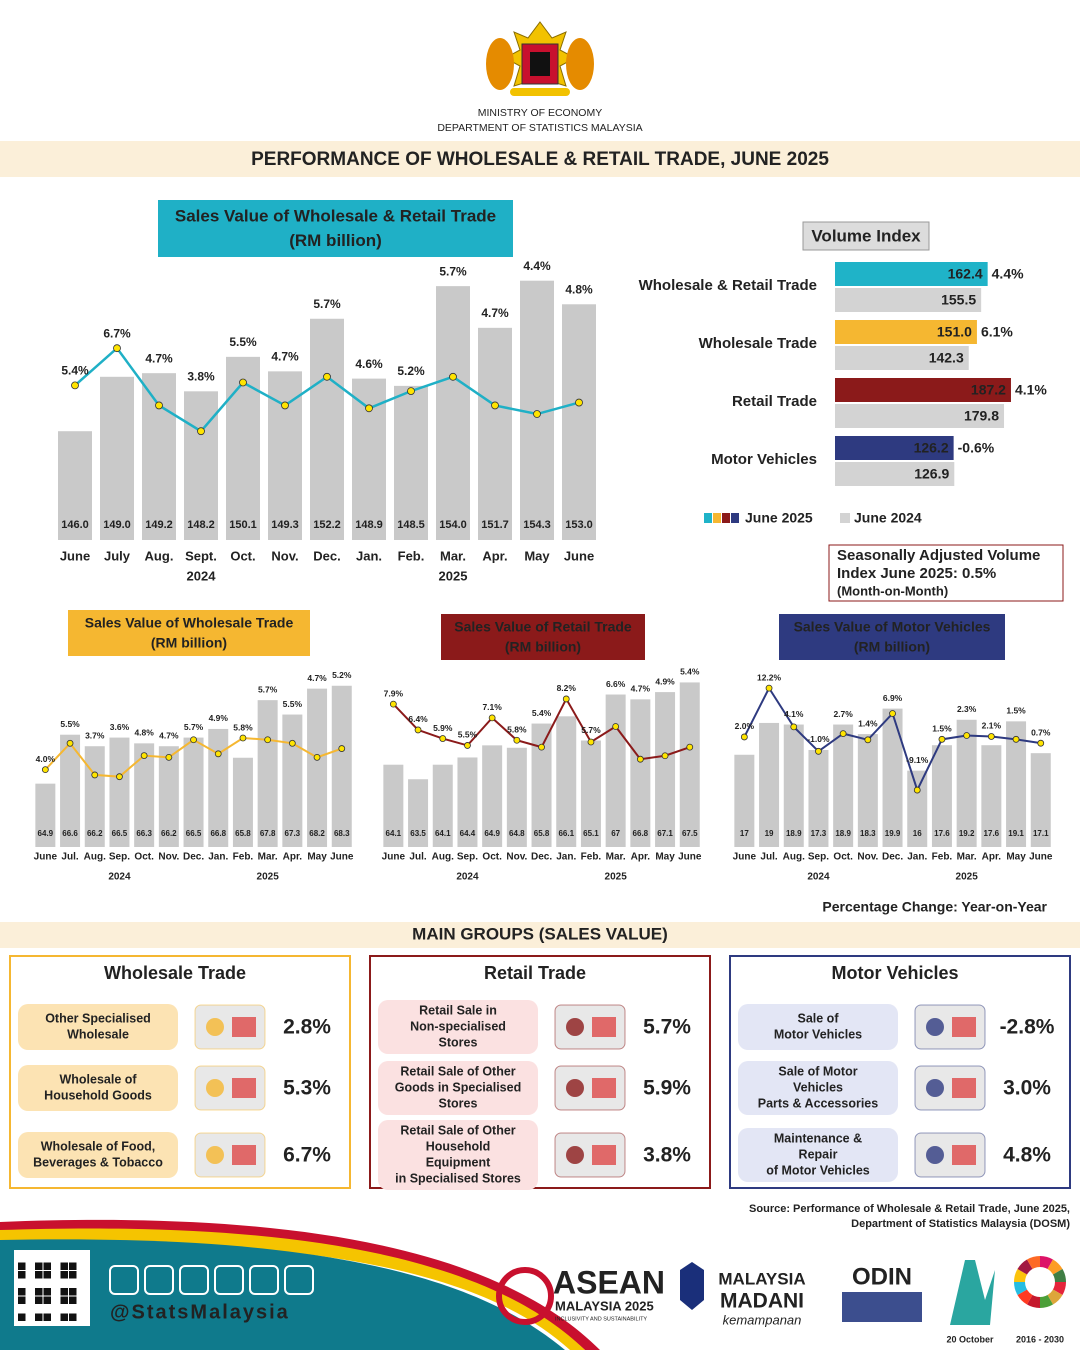 The width and height of the screenshot is (1080, 1350). I want to click on asean-text: ASEAN, so click(609, 1282).